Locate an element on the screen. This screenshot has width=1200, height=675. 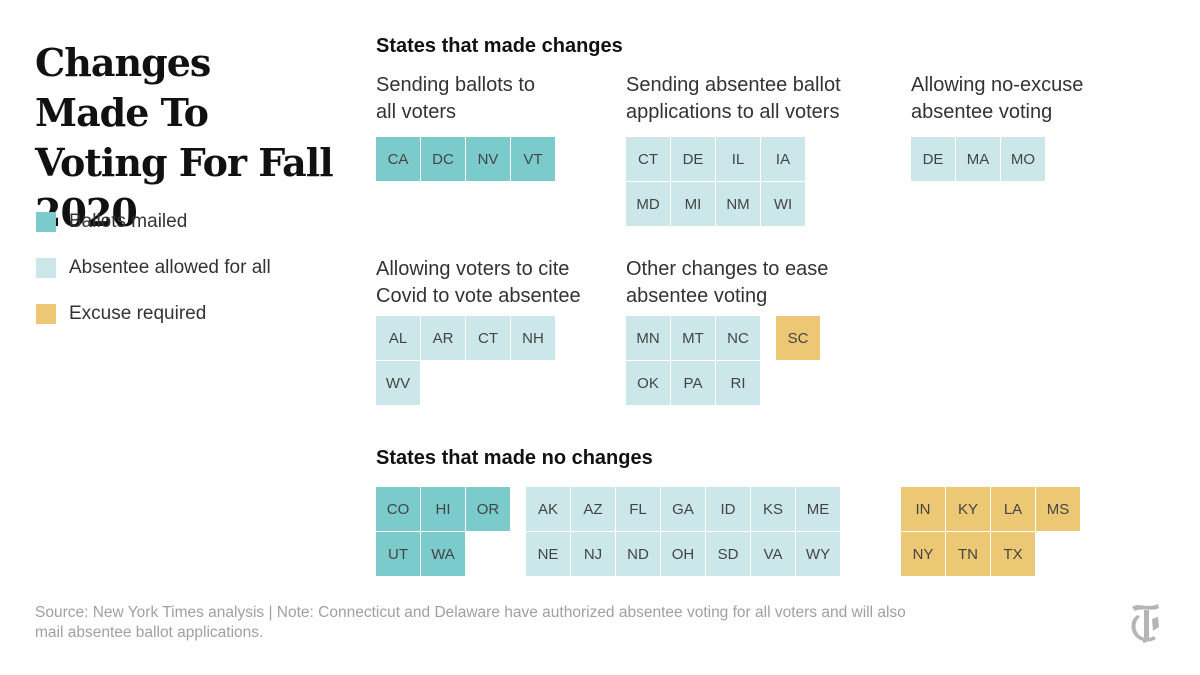
state-cell-dc: DC is located at coordinates (443, 159).